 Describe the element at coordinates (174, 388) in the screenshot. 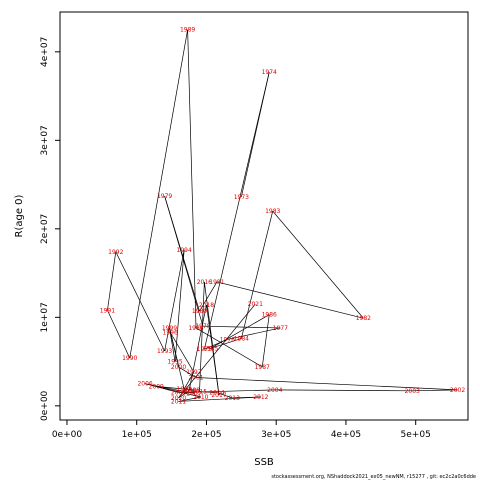

I see `trajectory-segment-2008-2009` at that location.